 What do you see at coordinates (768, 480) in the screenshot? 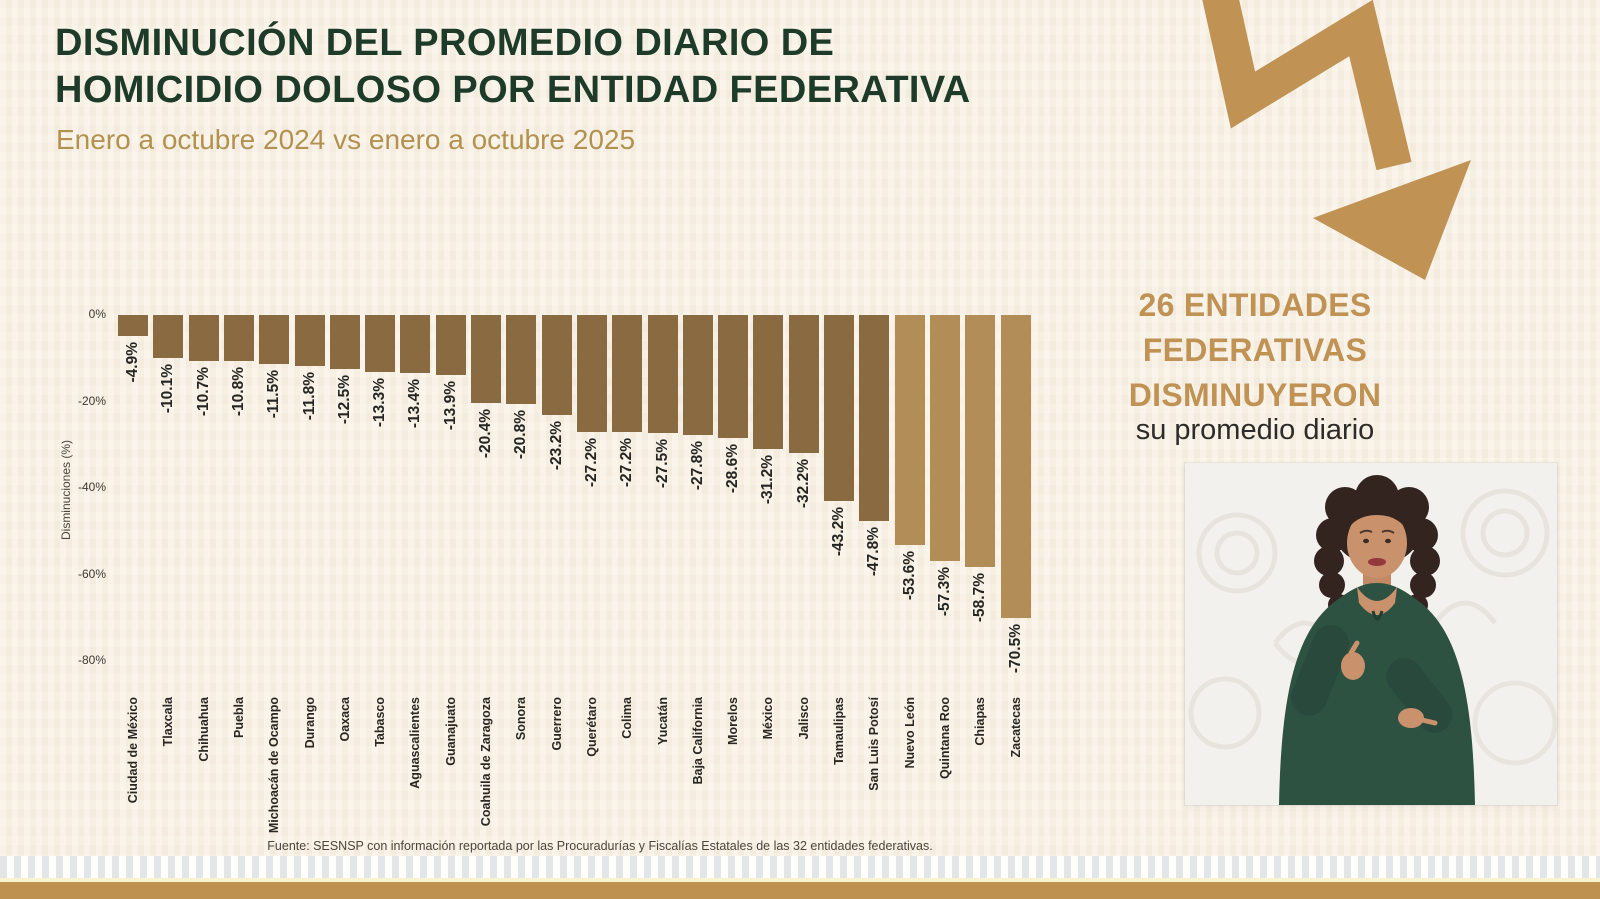
I see `bar-value-label: -31.2%` at bounding box center [768, 480].